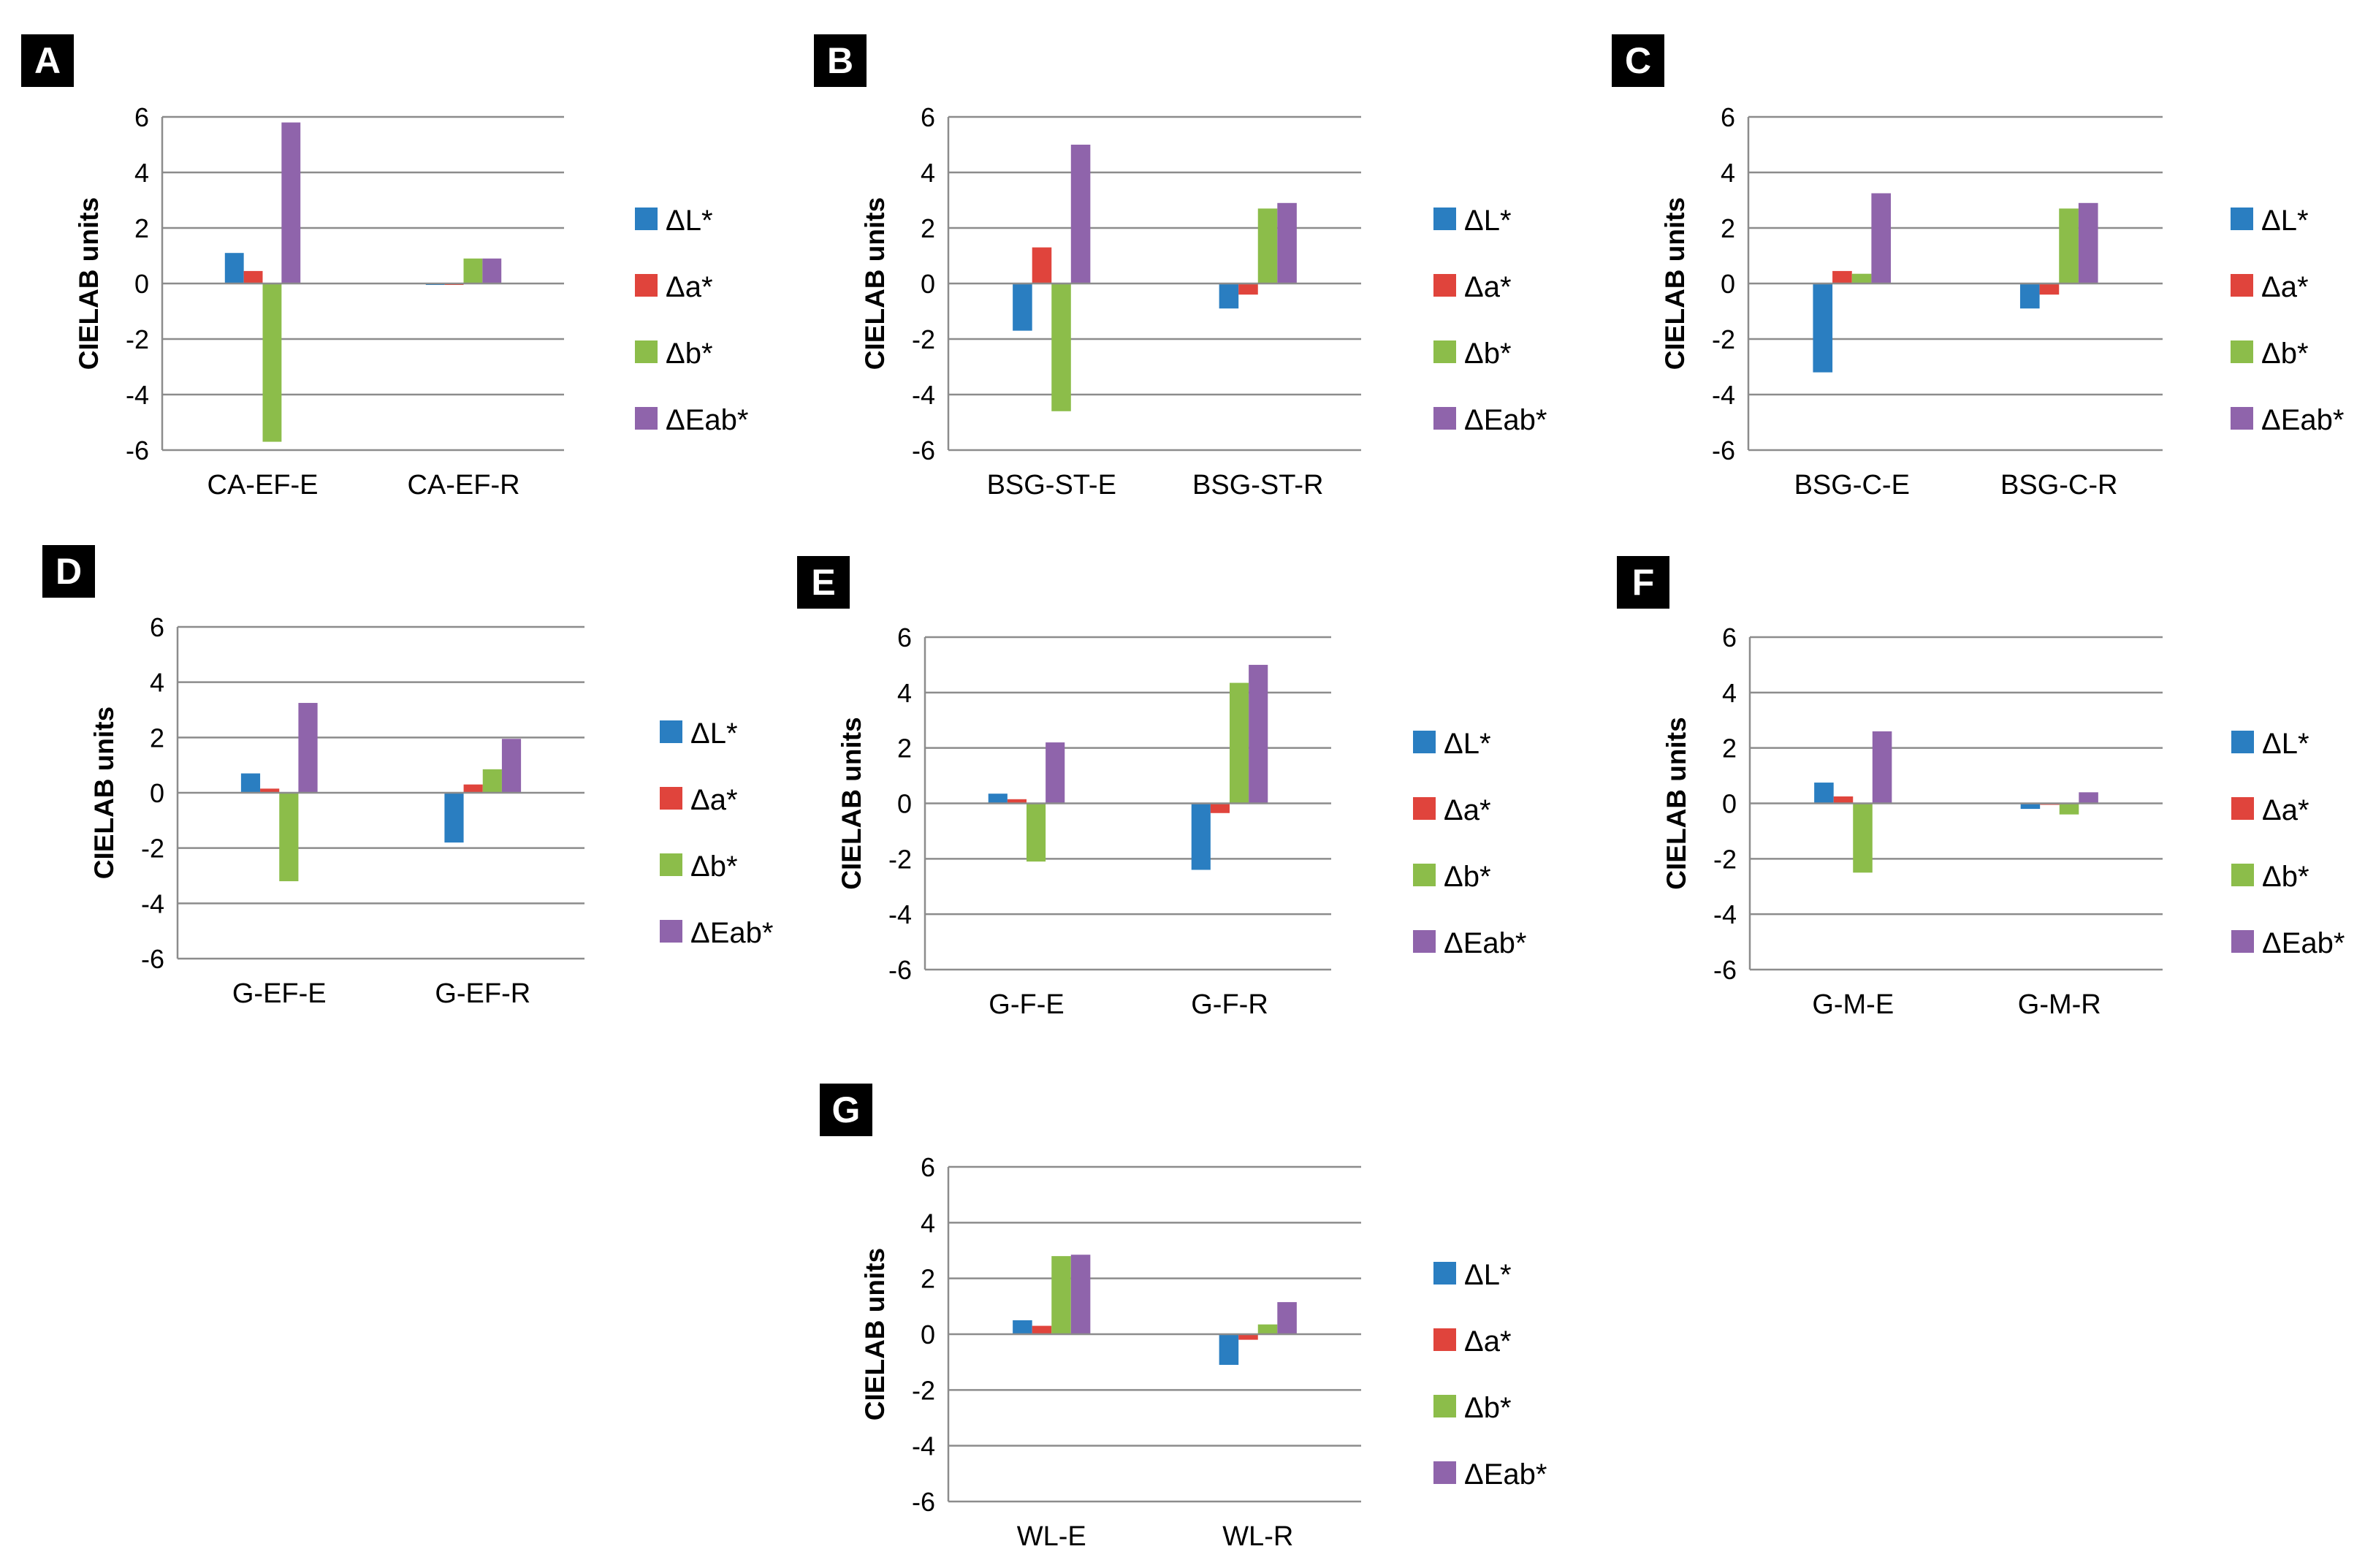 The height and width of the screenshot is (1568, 2365). I want to click on panel-letter-badge: C, so click(1638, 60).